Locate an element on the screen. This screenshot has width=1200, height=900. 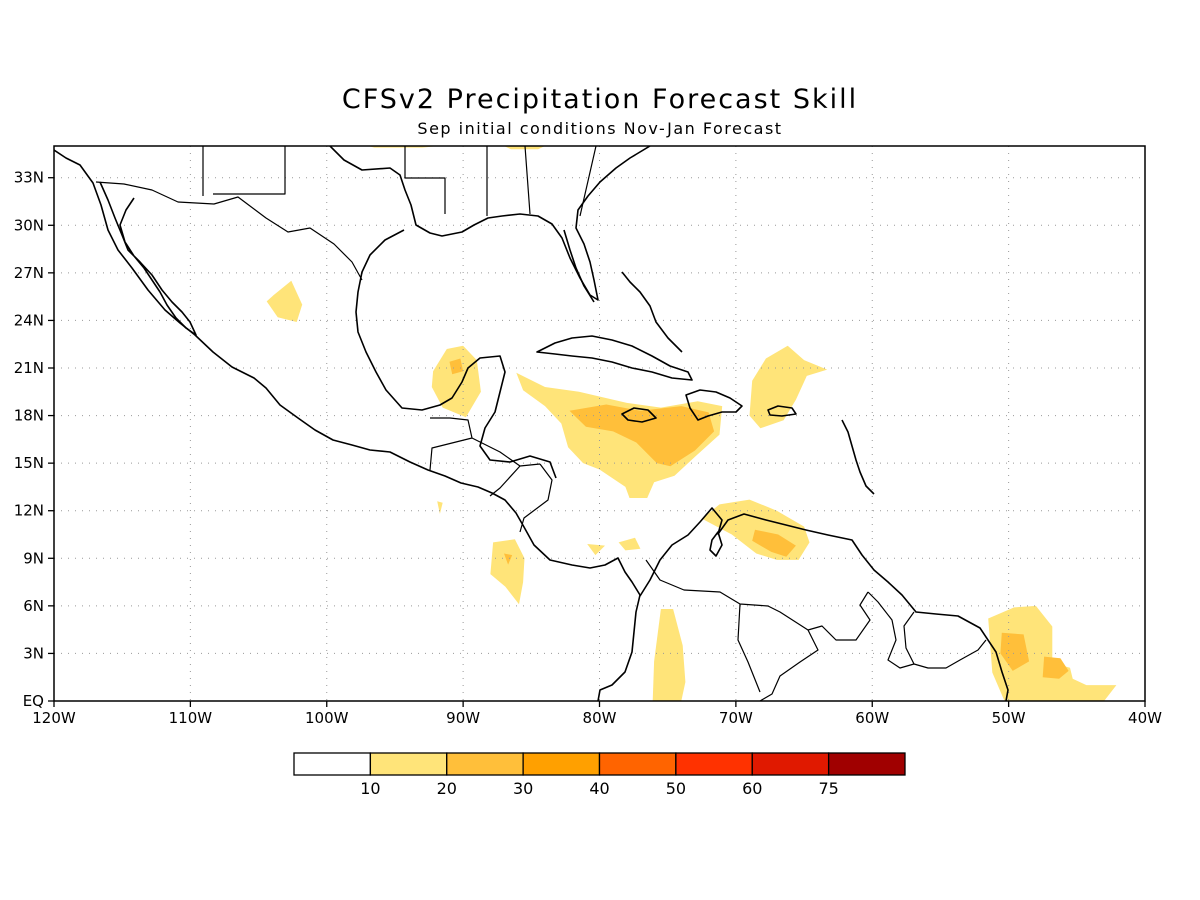
lon-tick-label: 40W is located at coordinates (1145, 718).